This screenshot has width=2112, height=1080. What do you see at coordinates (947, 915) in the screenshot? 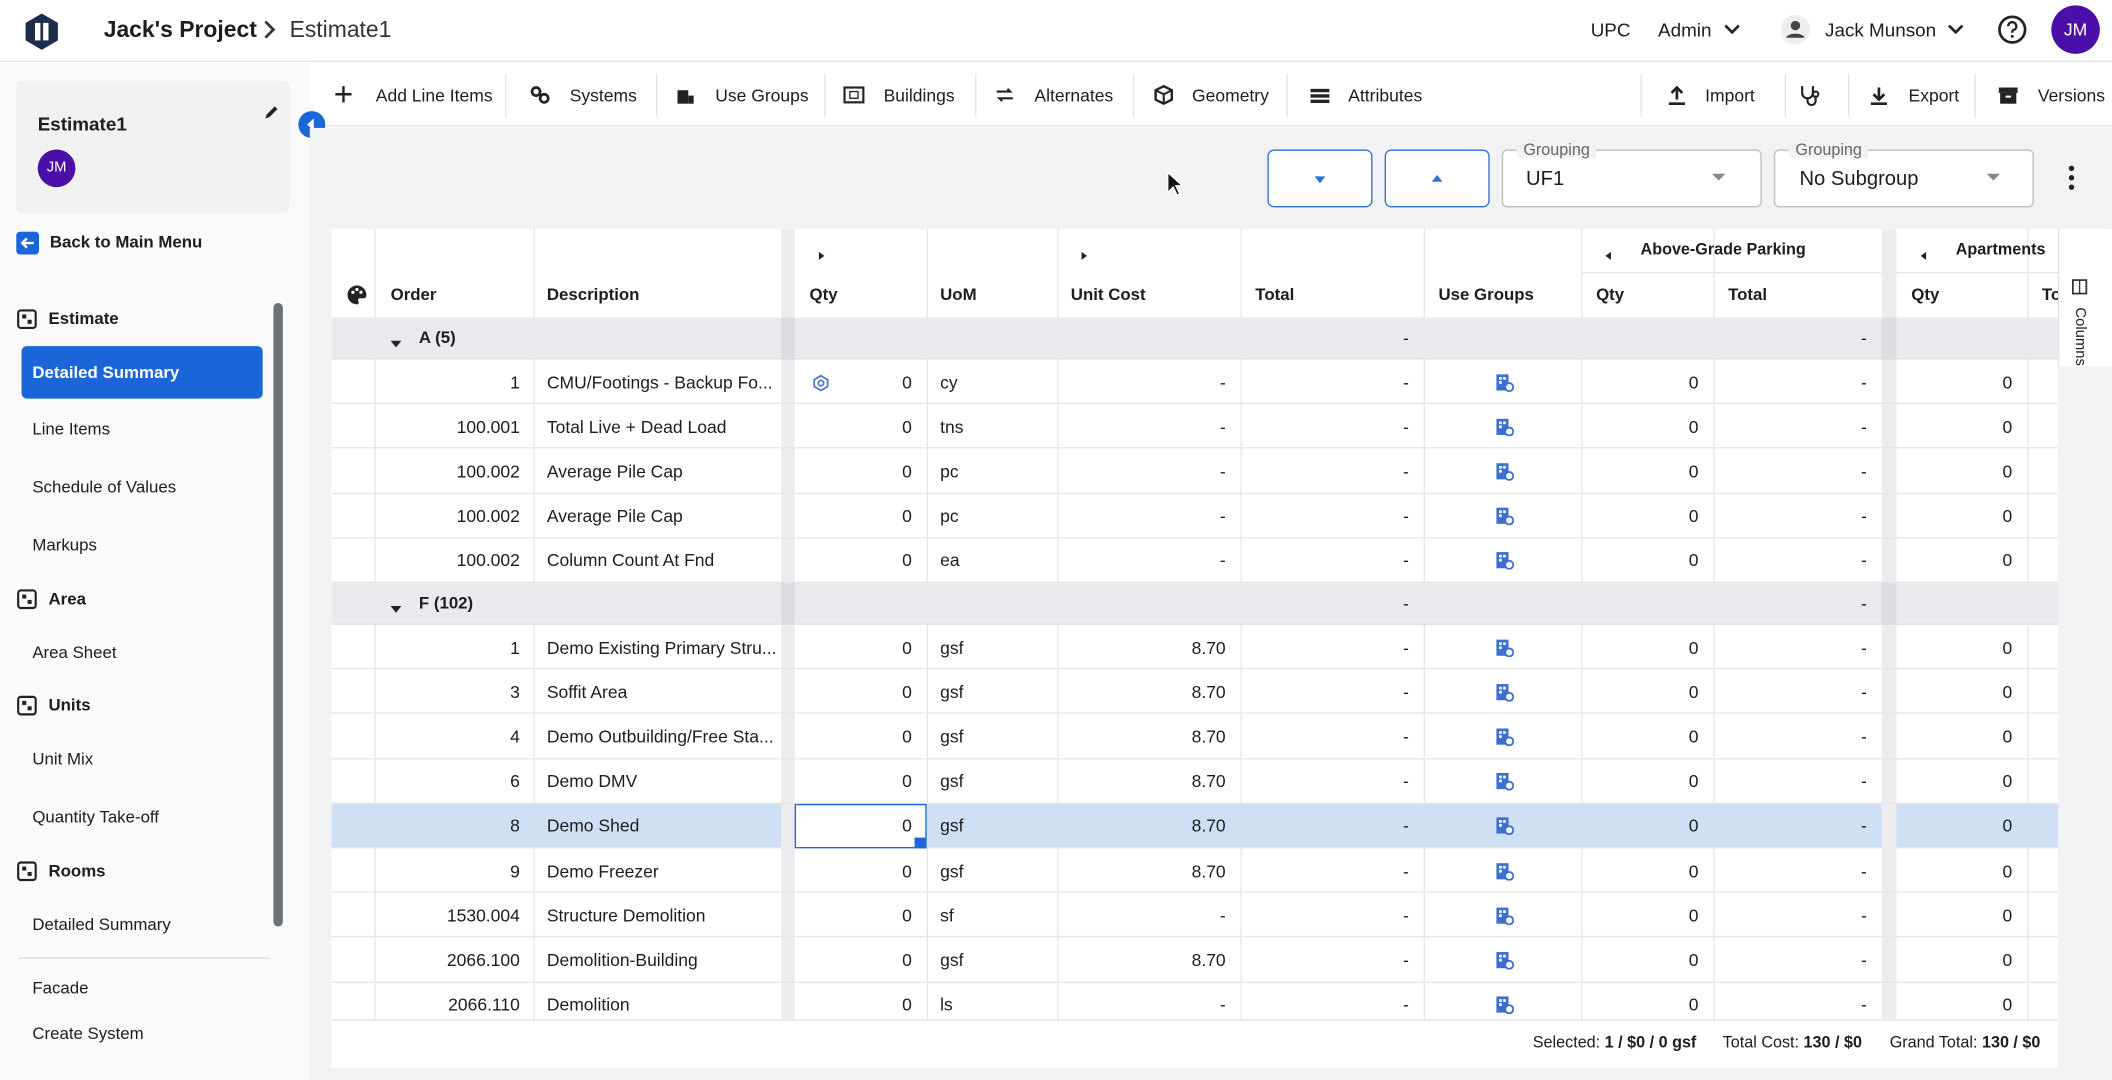
I see `cell: sf` at bounding box center [947, 915].